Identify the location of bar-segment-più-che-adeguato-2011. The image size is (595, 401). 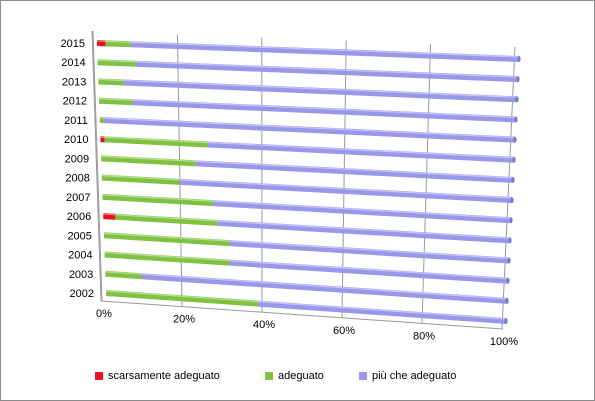
(309, 130).